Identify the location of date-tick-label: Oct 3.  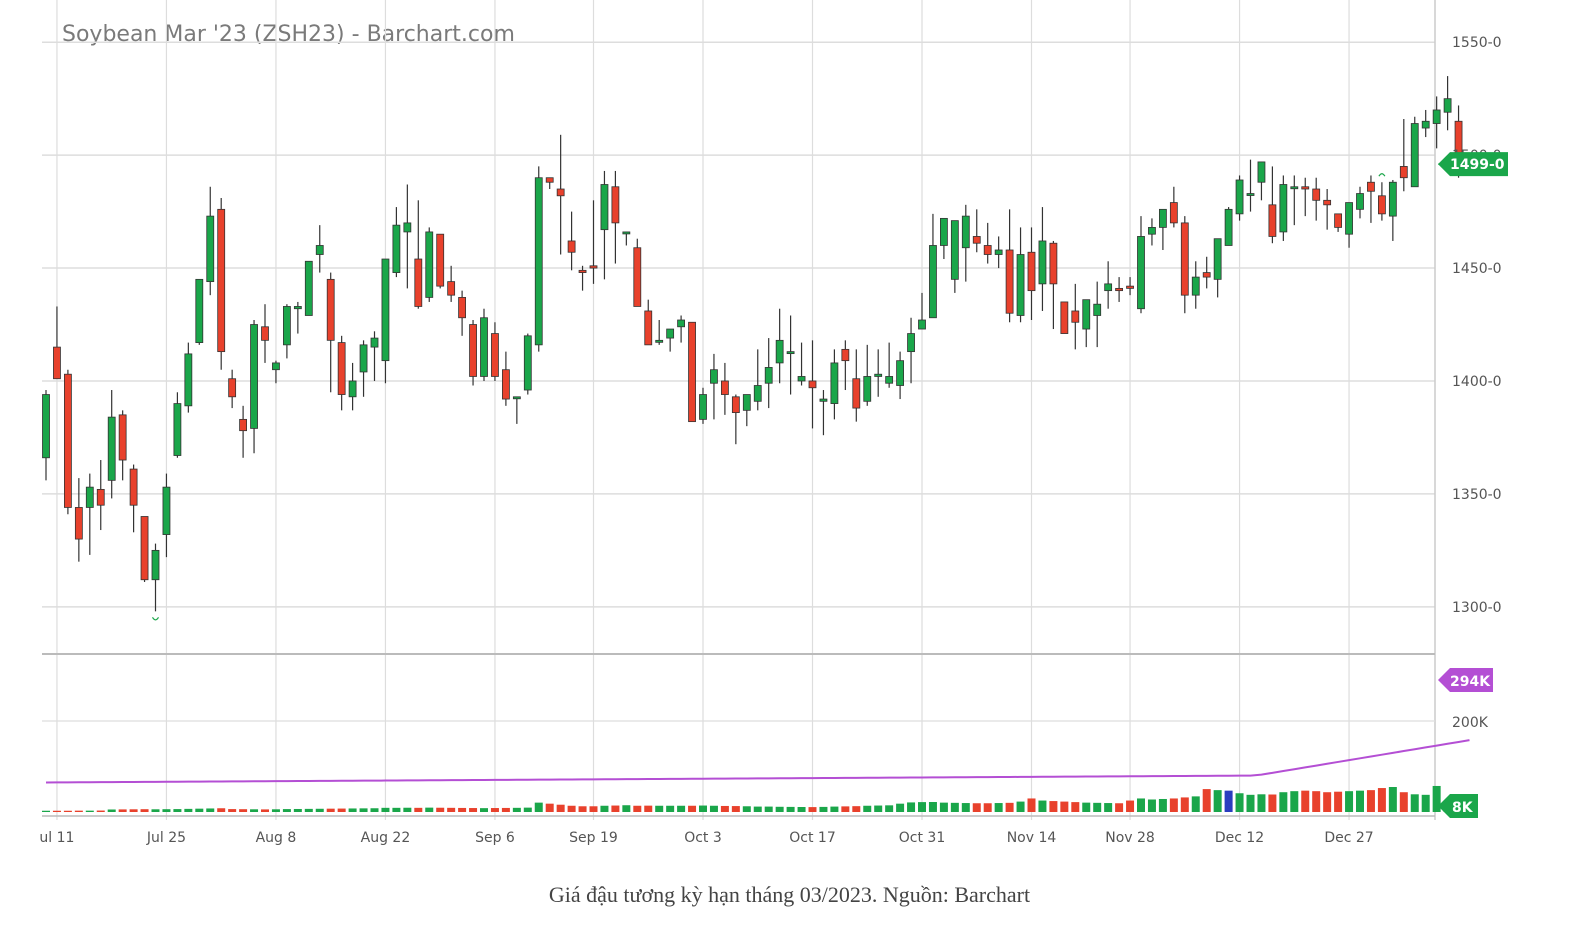
(703, 838).